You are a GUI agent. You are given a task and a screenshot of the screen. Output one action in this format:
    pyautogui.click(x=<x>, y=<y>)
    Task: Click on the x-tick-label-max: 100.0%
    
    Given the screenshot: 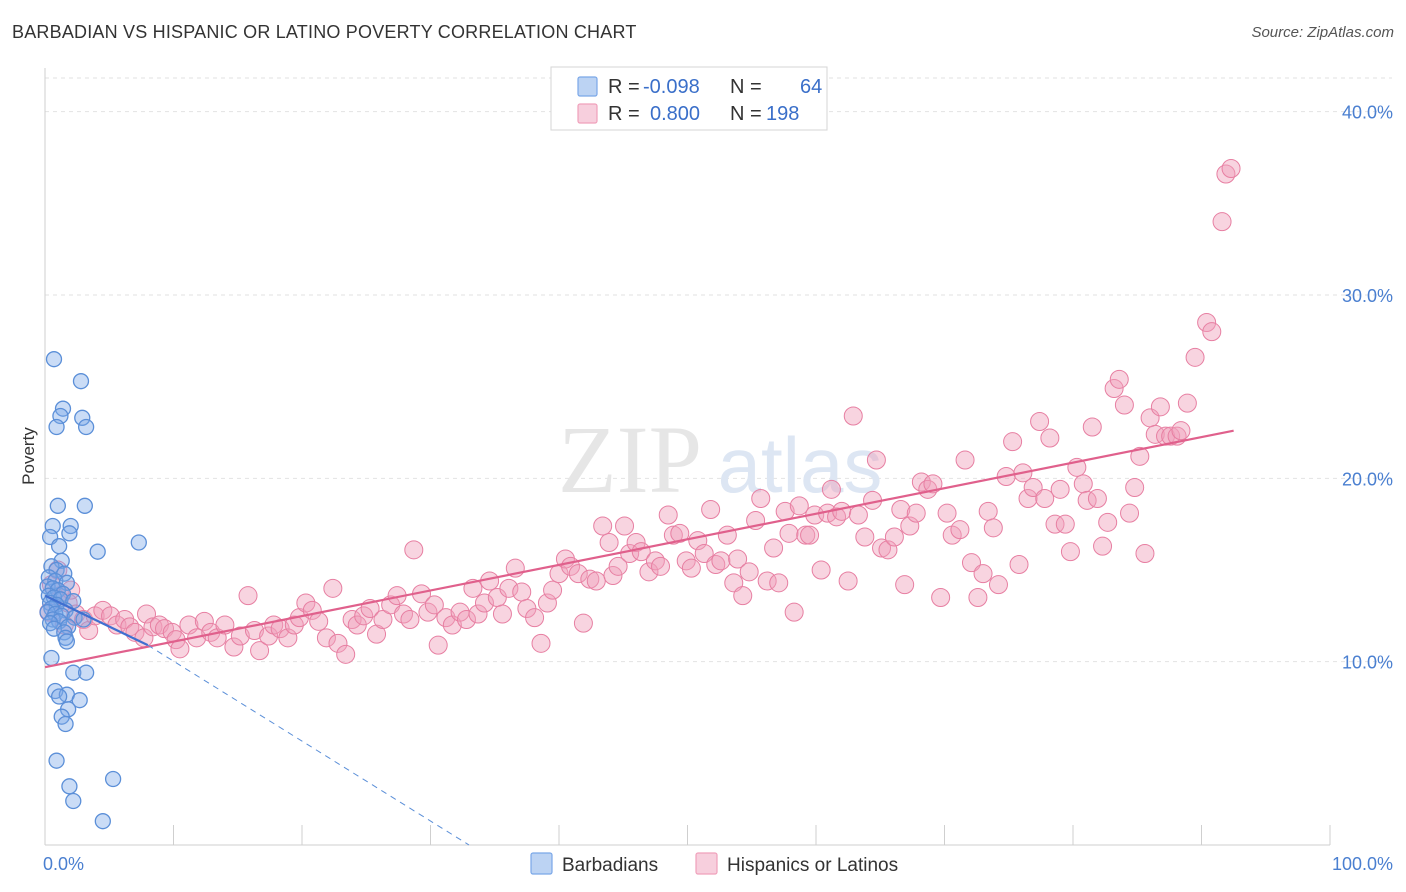 What is the action you would take?
    pyautogui.click(x=1362, y=864)
    